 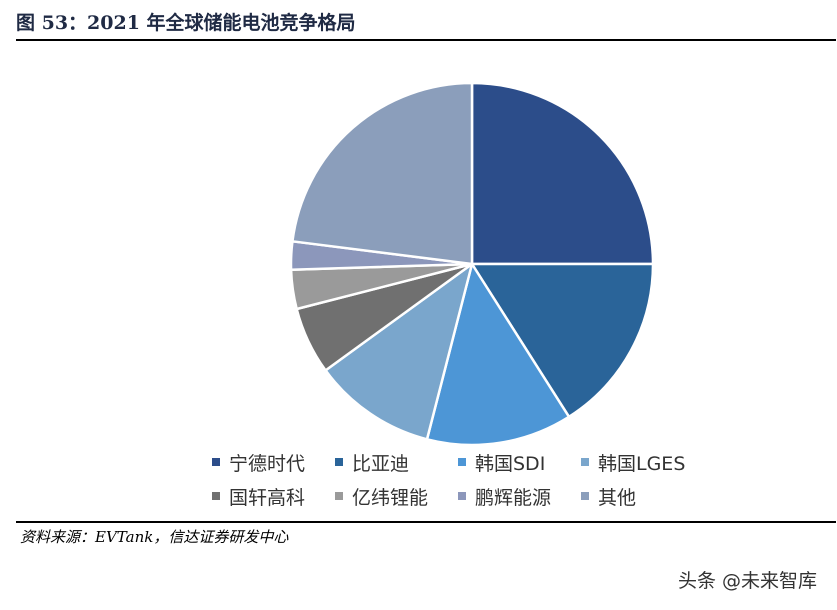 I want to click on watermark: 头条 @未来智库, so click(x=747, y=581).